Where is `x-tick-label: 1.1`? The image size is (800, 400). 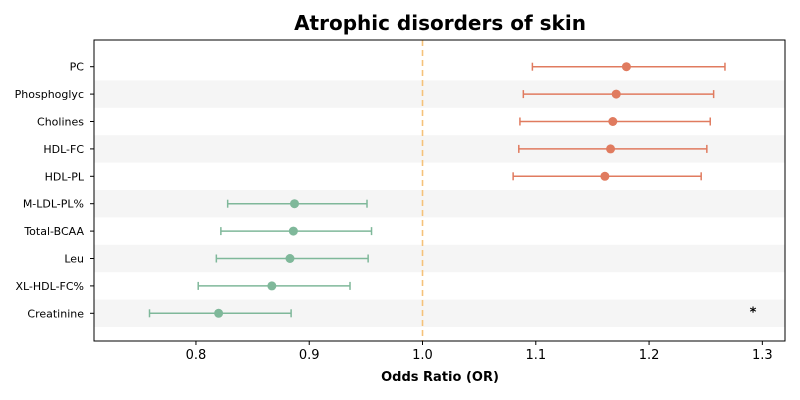
x-tick-label: 1.1 is located at coordinates (535, 355).